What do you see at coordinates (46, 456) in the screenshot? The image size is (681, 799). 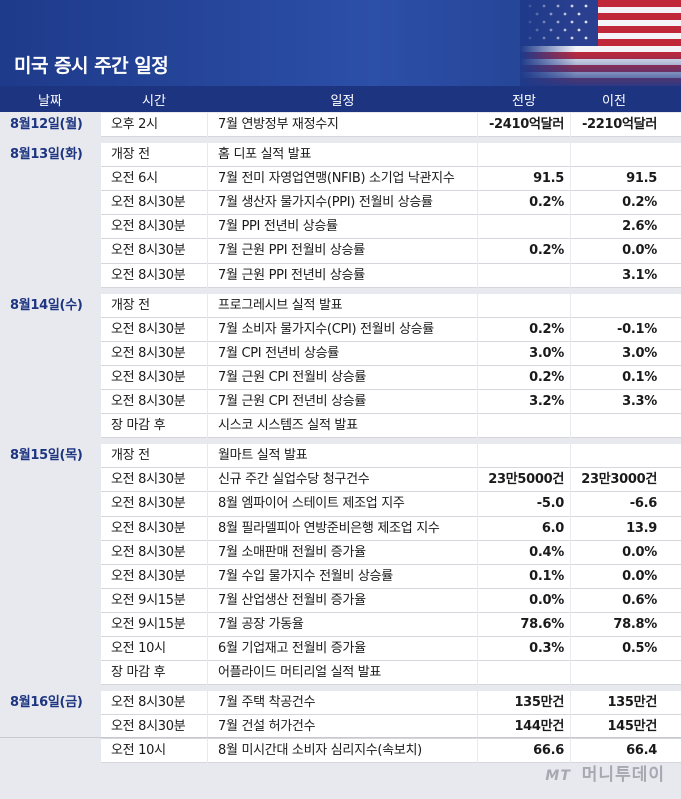 I see `date-cell: 8월15일(목)` at bounding box center [46, 456].